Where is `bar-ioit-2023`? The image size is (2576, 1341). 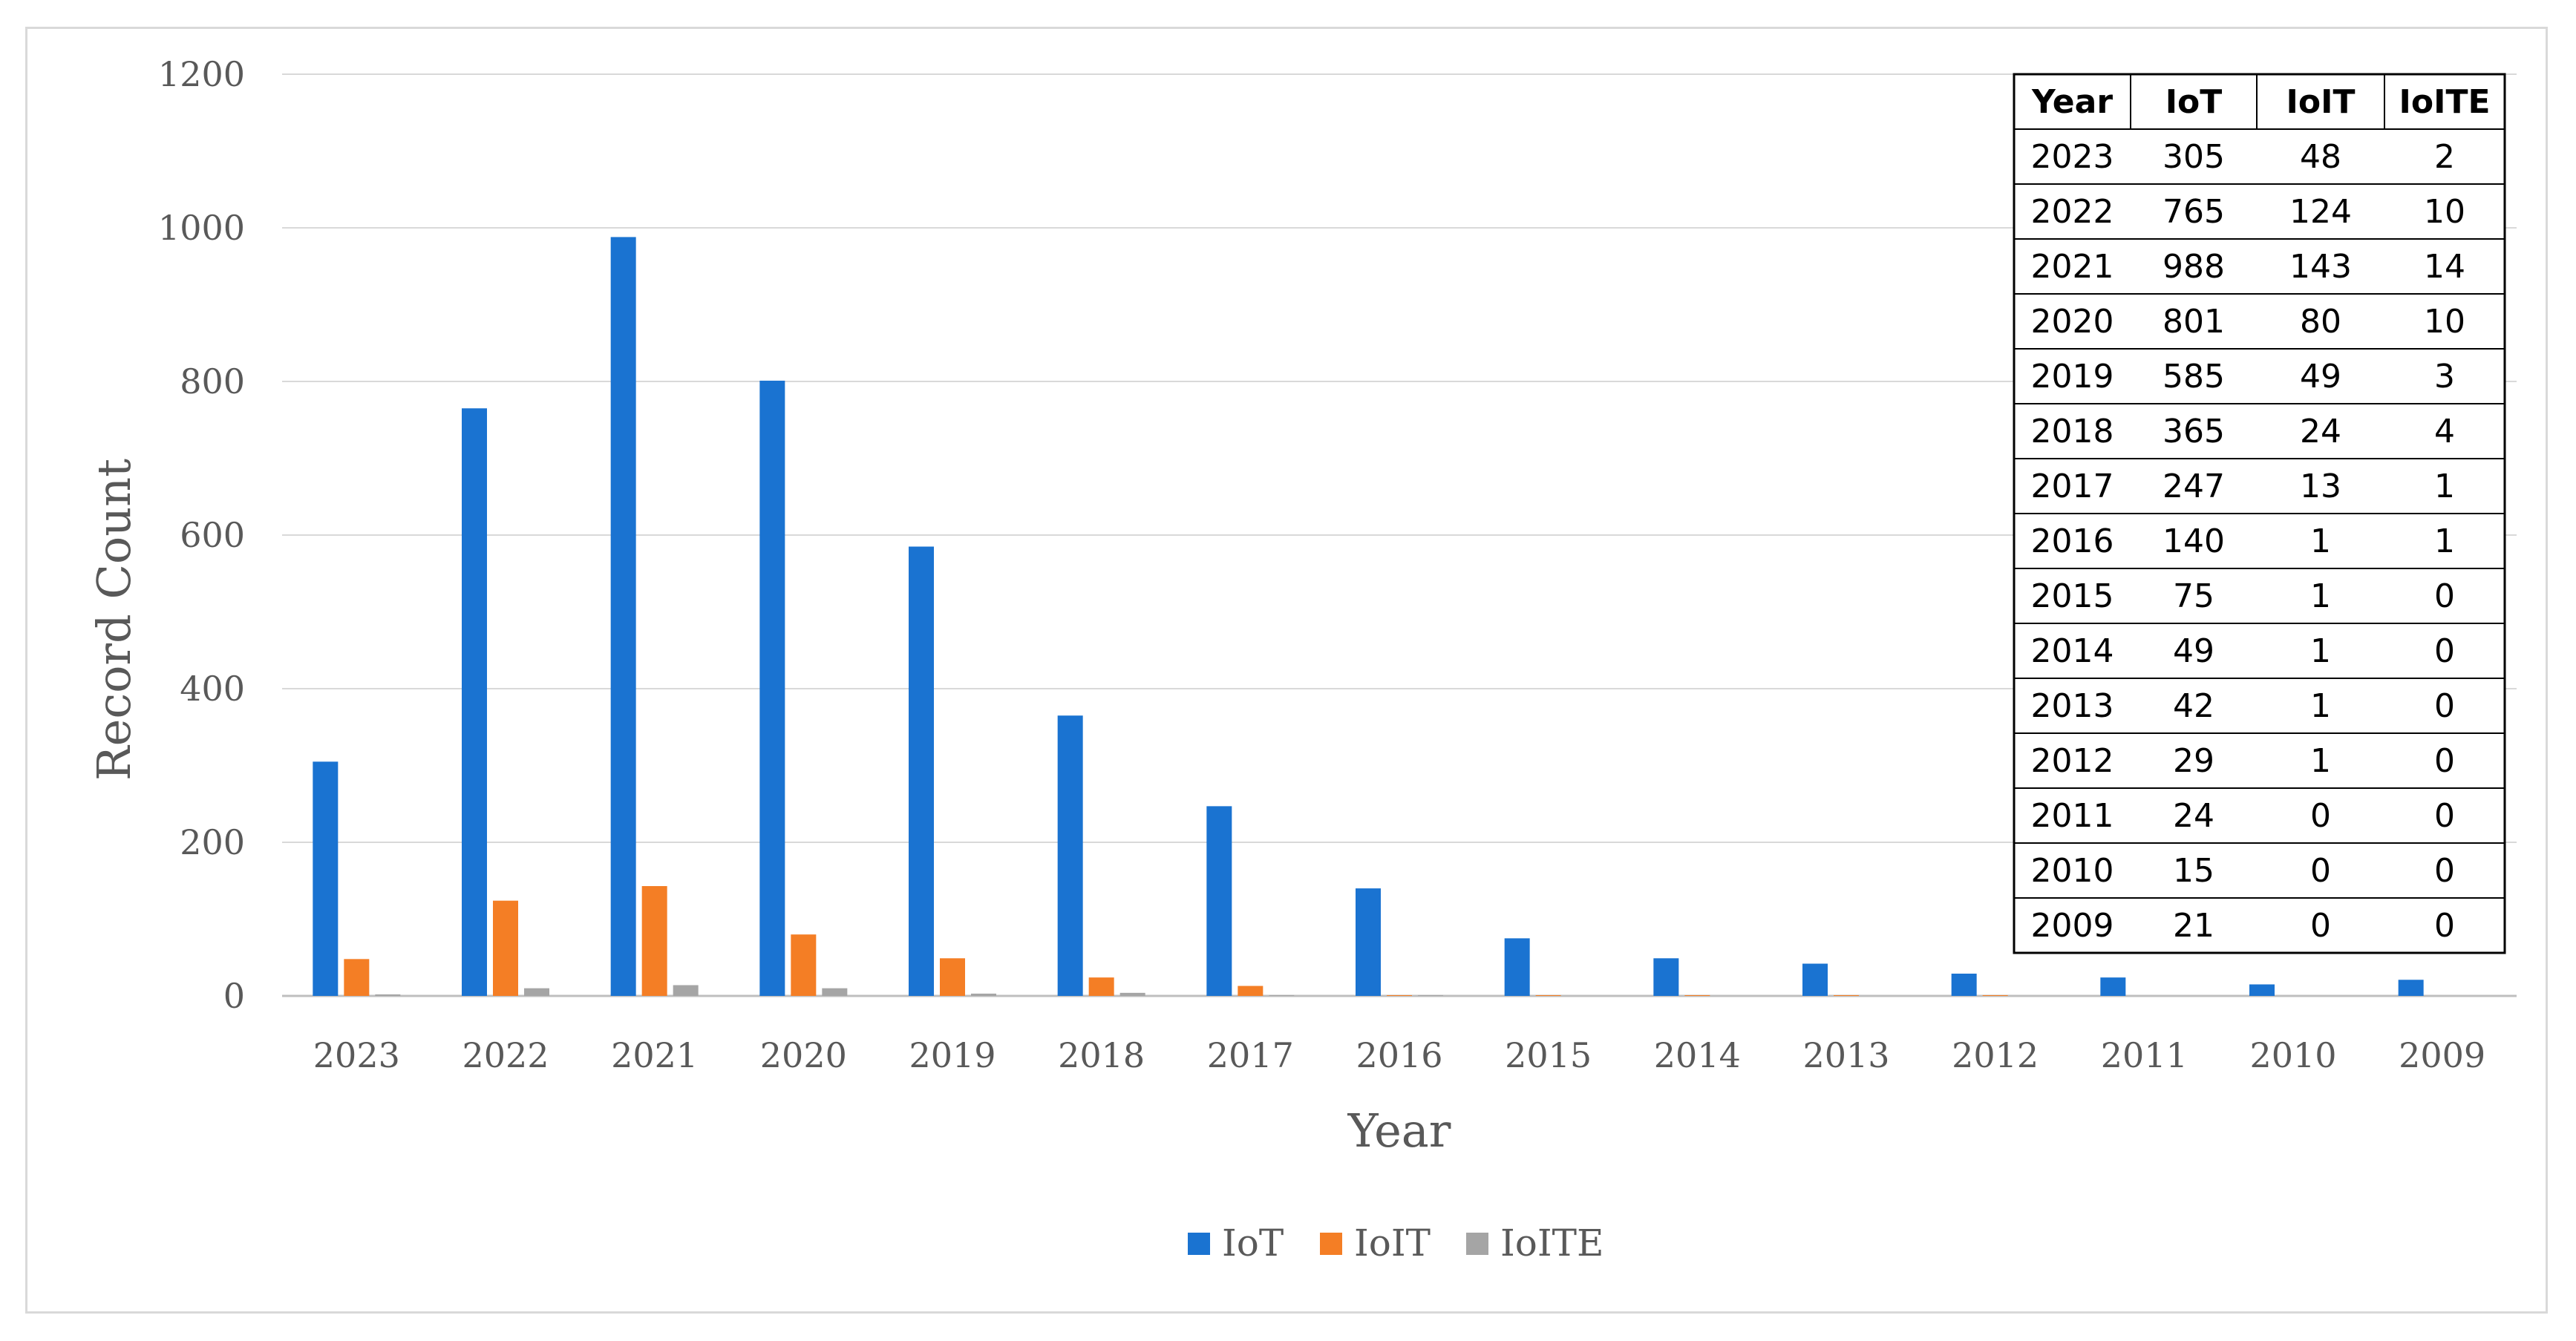
bar-ioit-2023 is located at coordinates (357, 977).